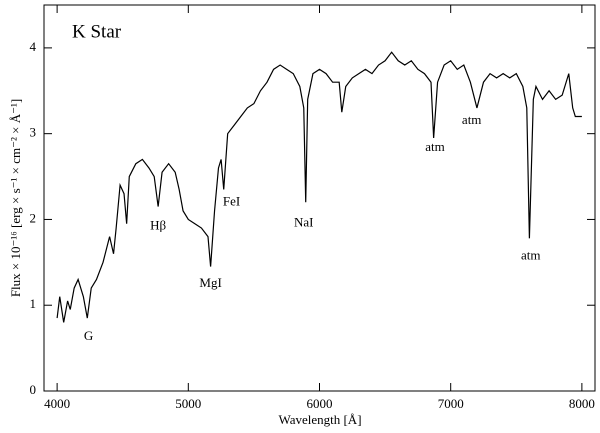  What do you see at coordinates (57, 403) in the screenshot?
I see `x-tick-label: 4000` at bounding box center [57, 403].